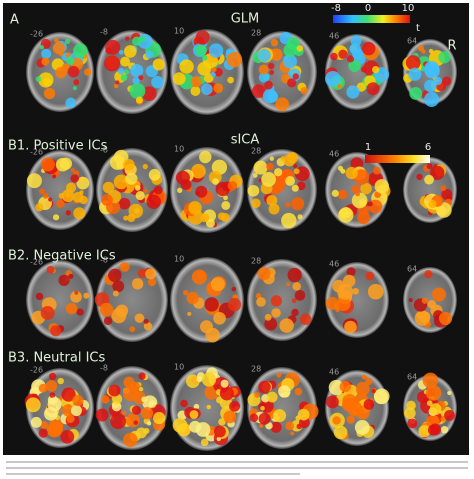 This screenshot has height=479, width=474. I want to click on colorbar-glm, so click(371, 19).